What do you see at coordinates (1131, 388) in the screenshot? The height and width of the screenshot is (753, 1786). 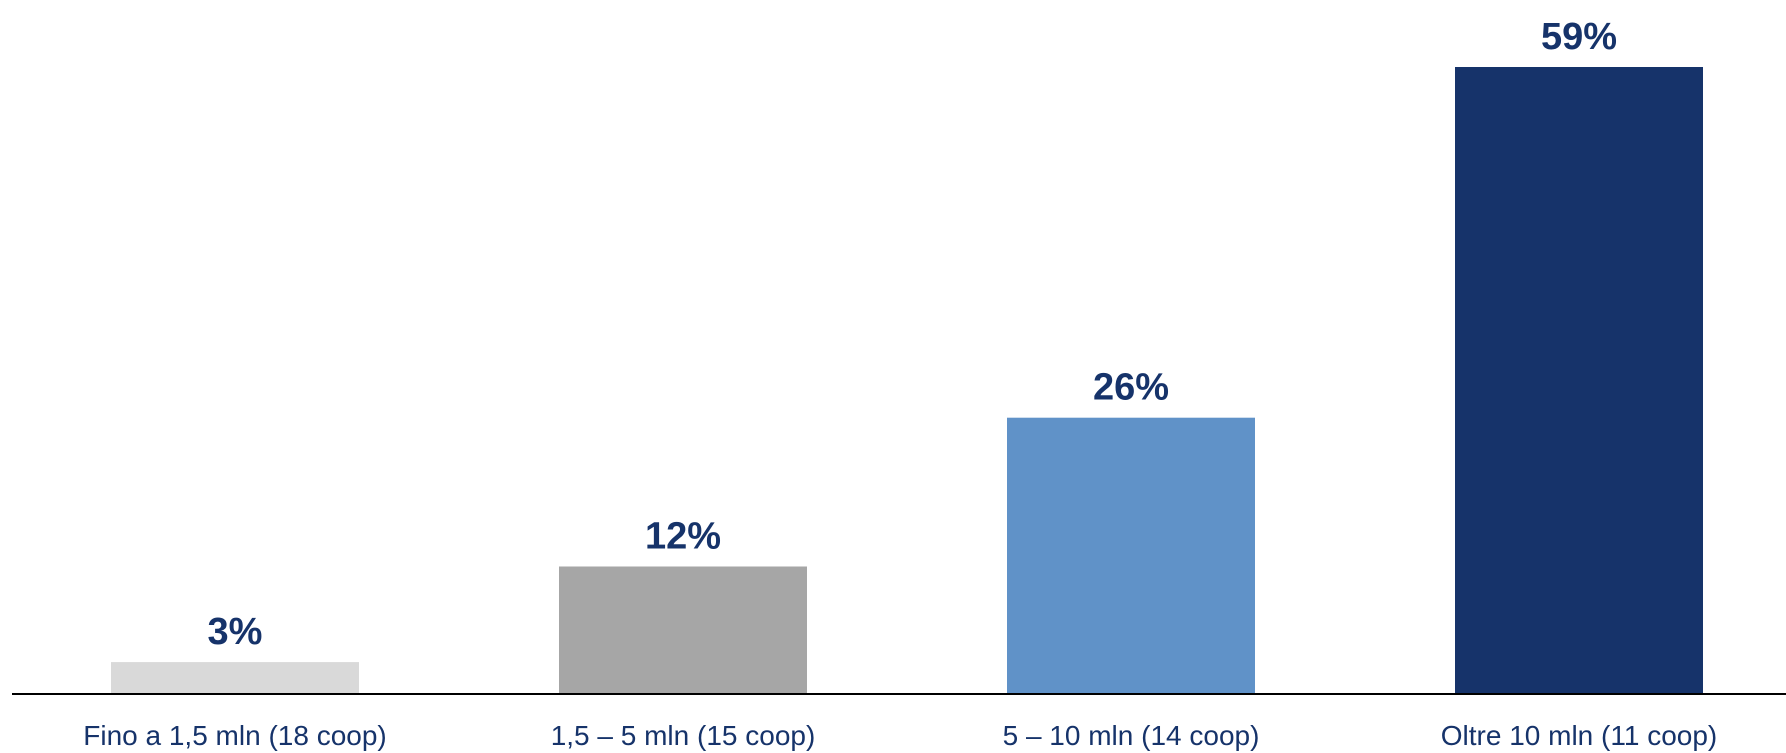 I see `value-label-3: 26%` at bounding box center [1131, 388].